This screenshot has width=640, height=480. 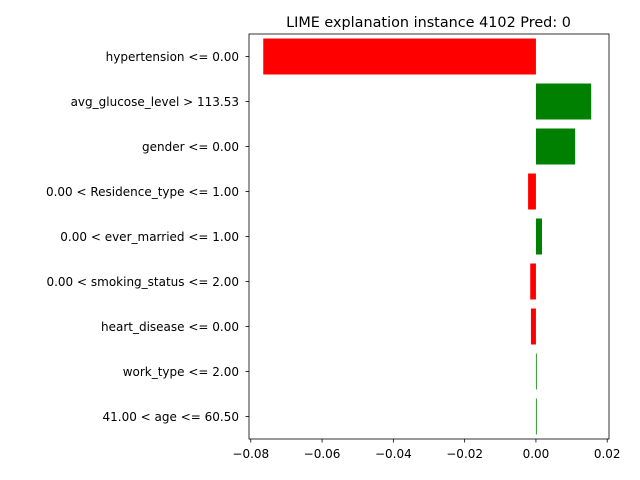 I want to click on y-tick-label-6: heart_disease <= 0.00, so click(x=170, y=327).